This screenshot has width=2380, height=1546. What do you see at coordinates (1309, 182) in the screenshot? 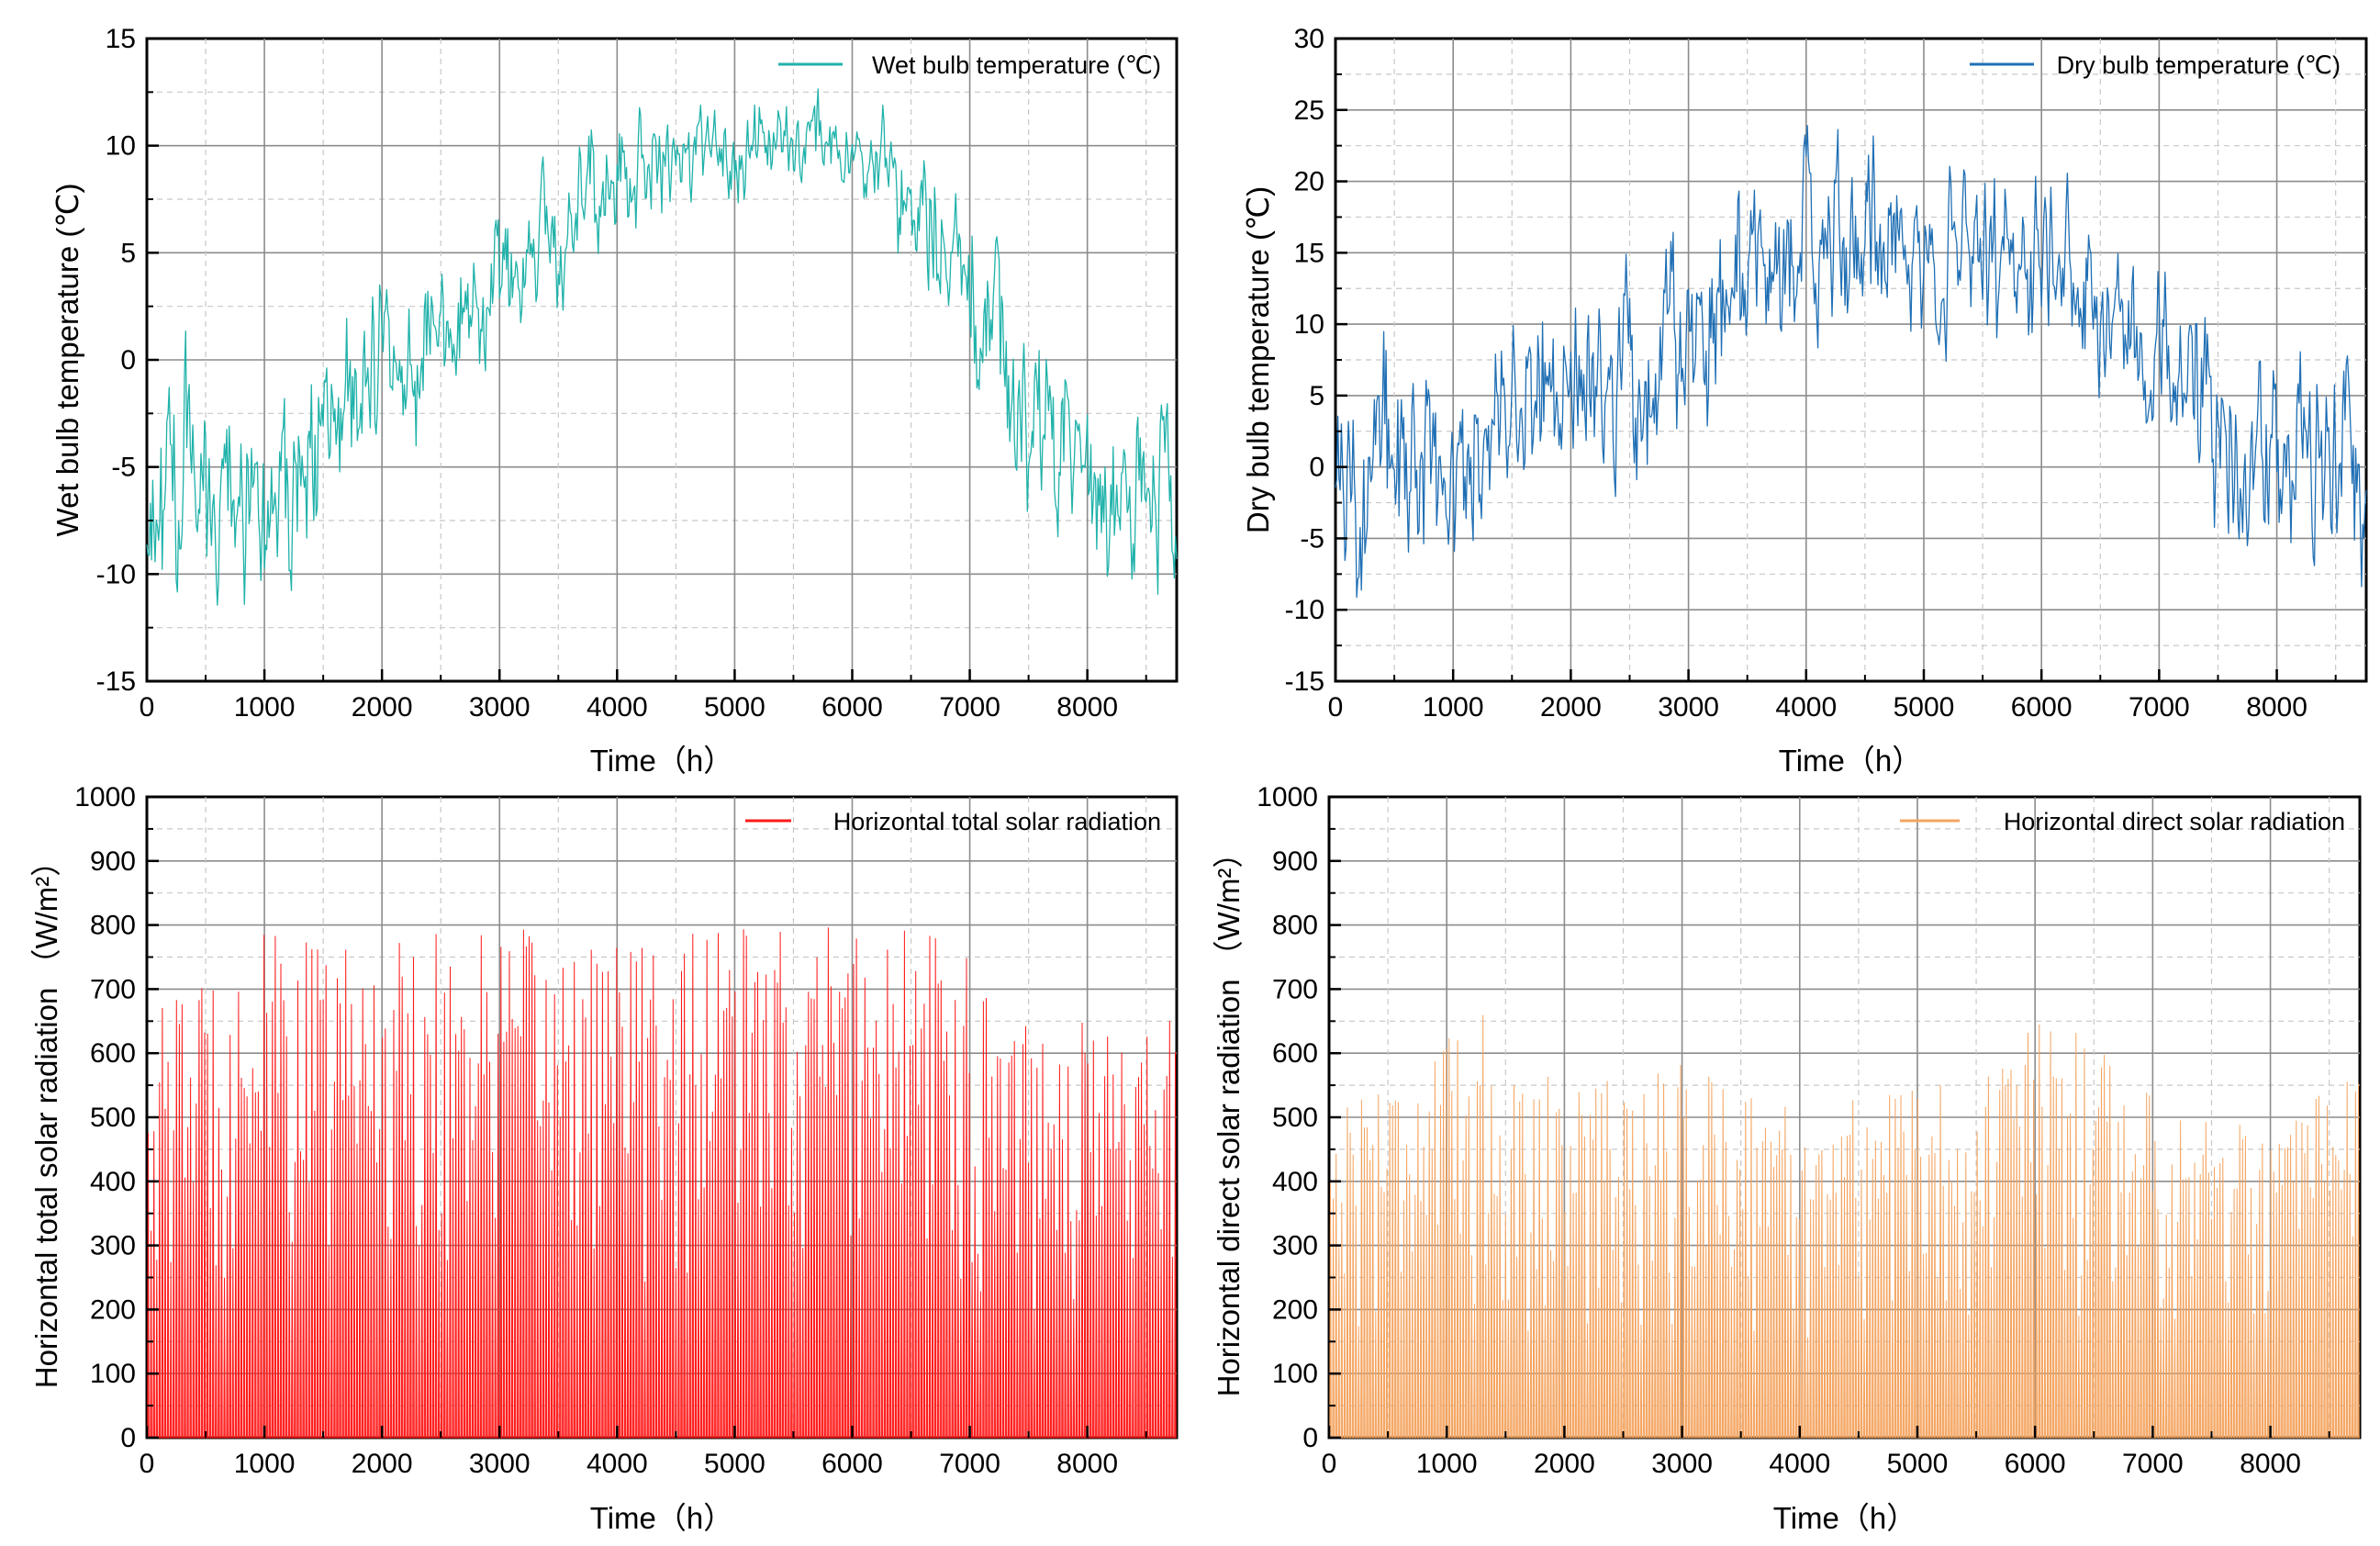
I see `y-tick-label: 20` at bounding box center [1309, 182].